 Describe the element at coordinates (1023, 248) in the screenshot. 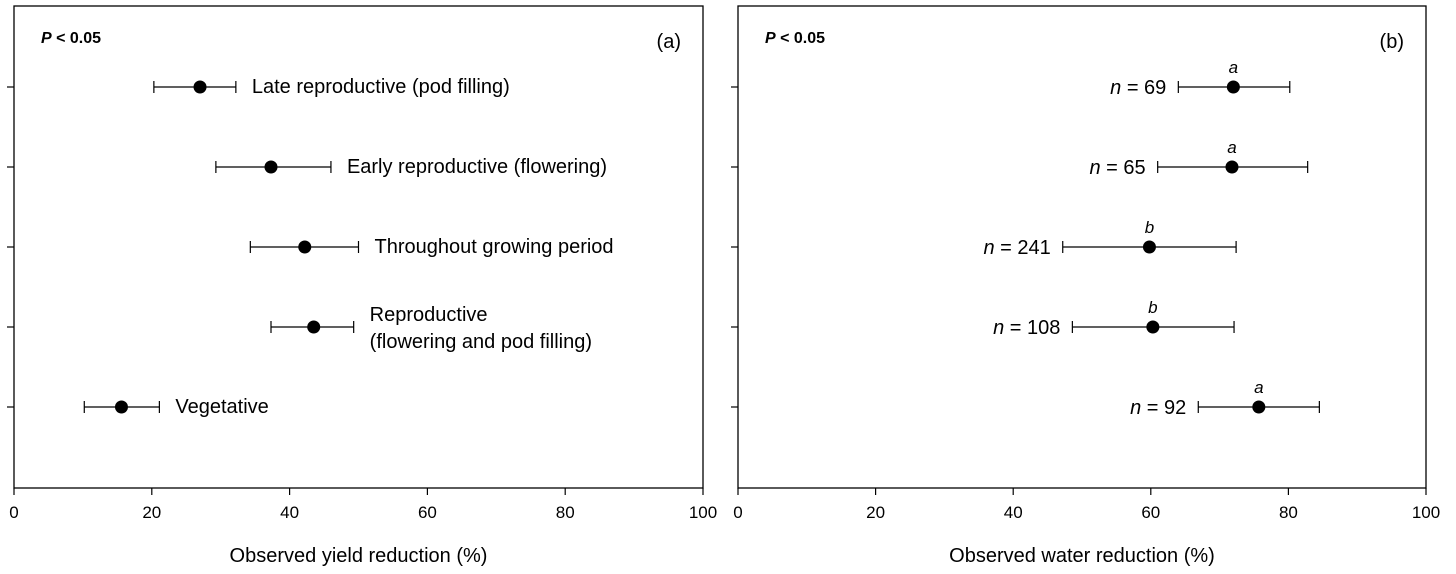

I see `sample-size-value: = 241` at that location.